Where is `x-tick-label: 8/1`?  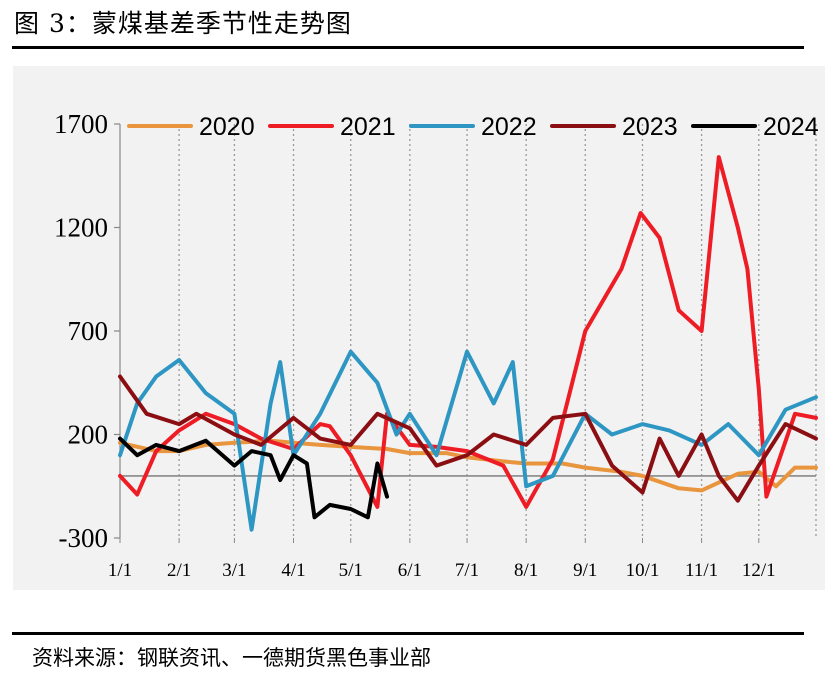
x-tick-label: 8/1 is located at coordinates (526, 570).